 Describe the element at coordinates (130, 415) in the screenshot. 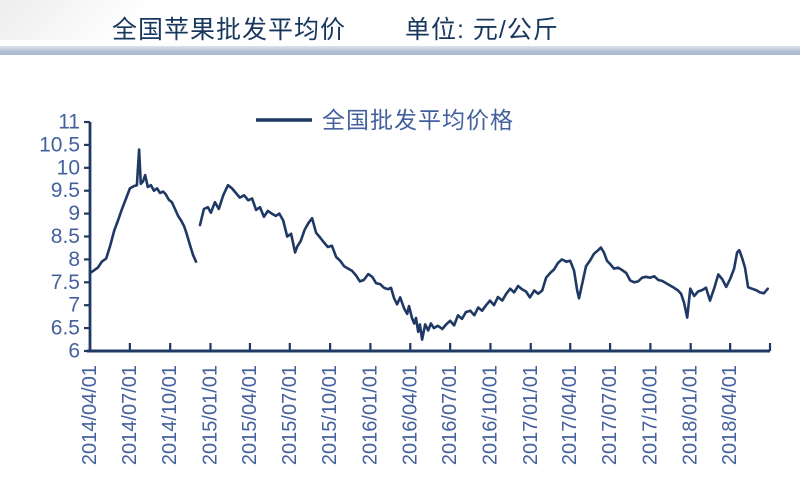

I see `x-tick-label: 2014/07/01` at that location.